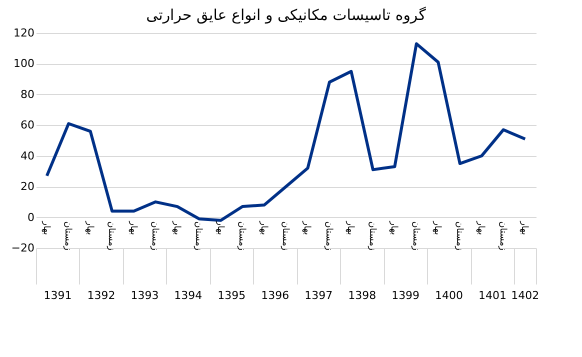  I want to click on text: 1391, so click(58, 295).